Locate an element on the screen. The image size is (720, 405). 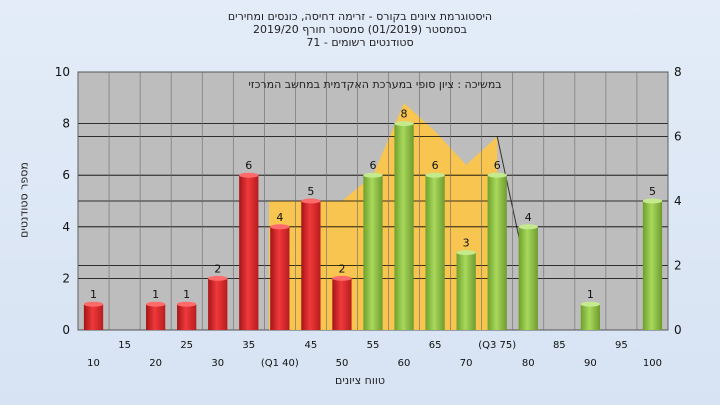
x-tick-label: 20 is located at coordinates (155, 363).